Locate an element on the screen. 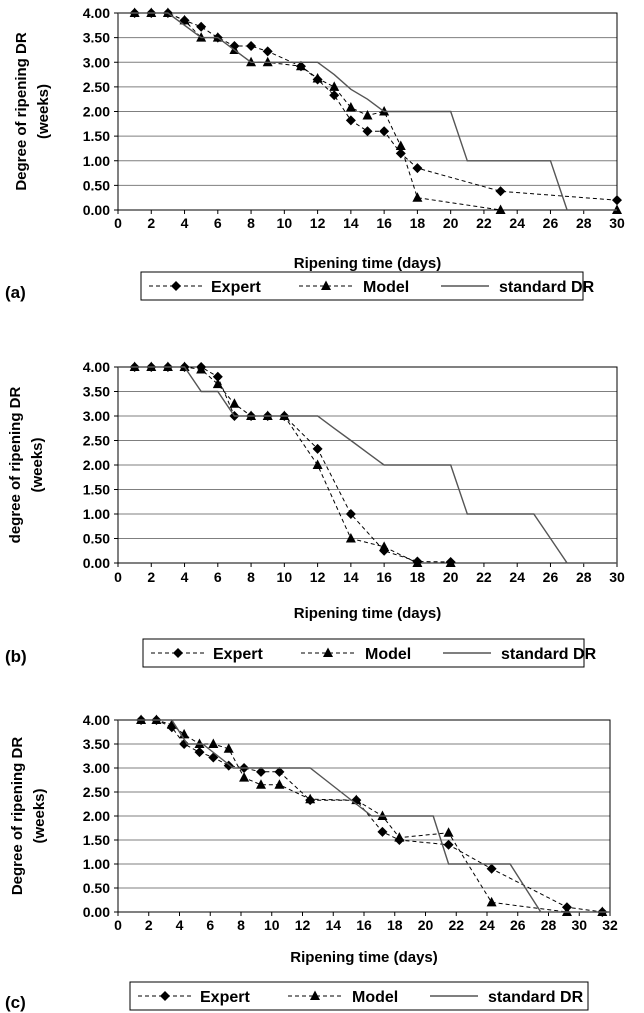 Image resolution: width=644 pixels, height=1013 pixels. series-line-model is located at coordinates (372, 816).